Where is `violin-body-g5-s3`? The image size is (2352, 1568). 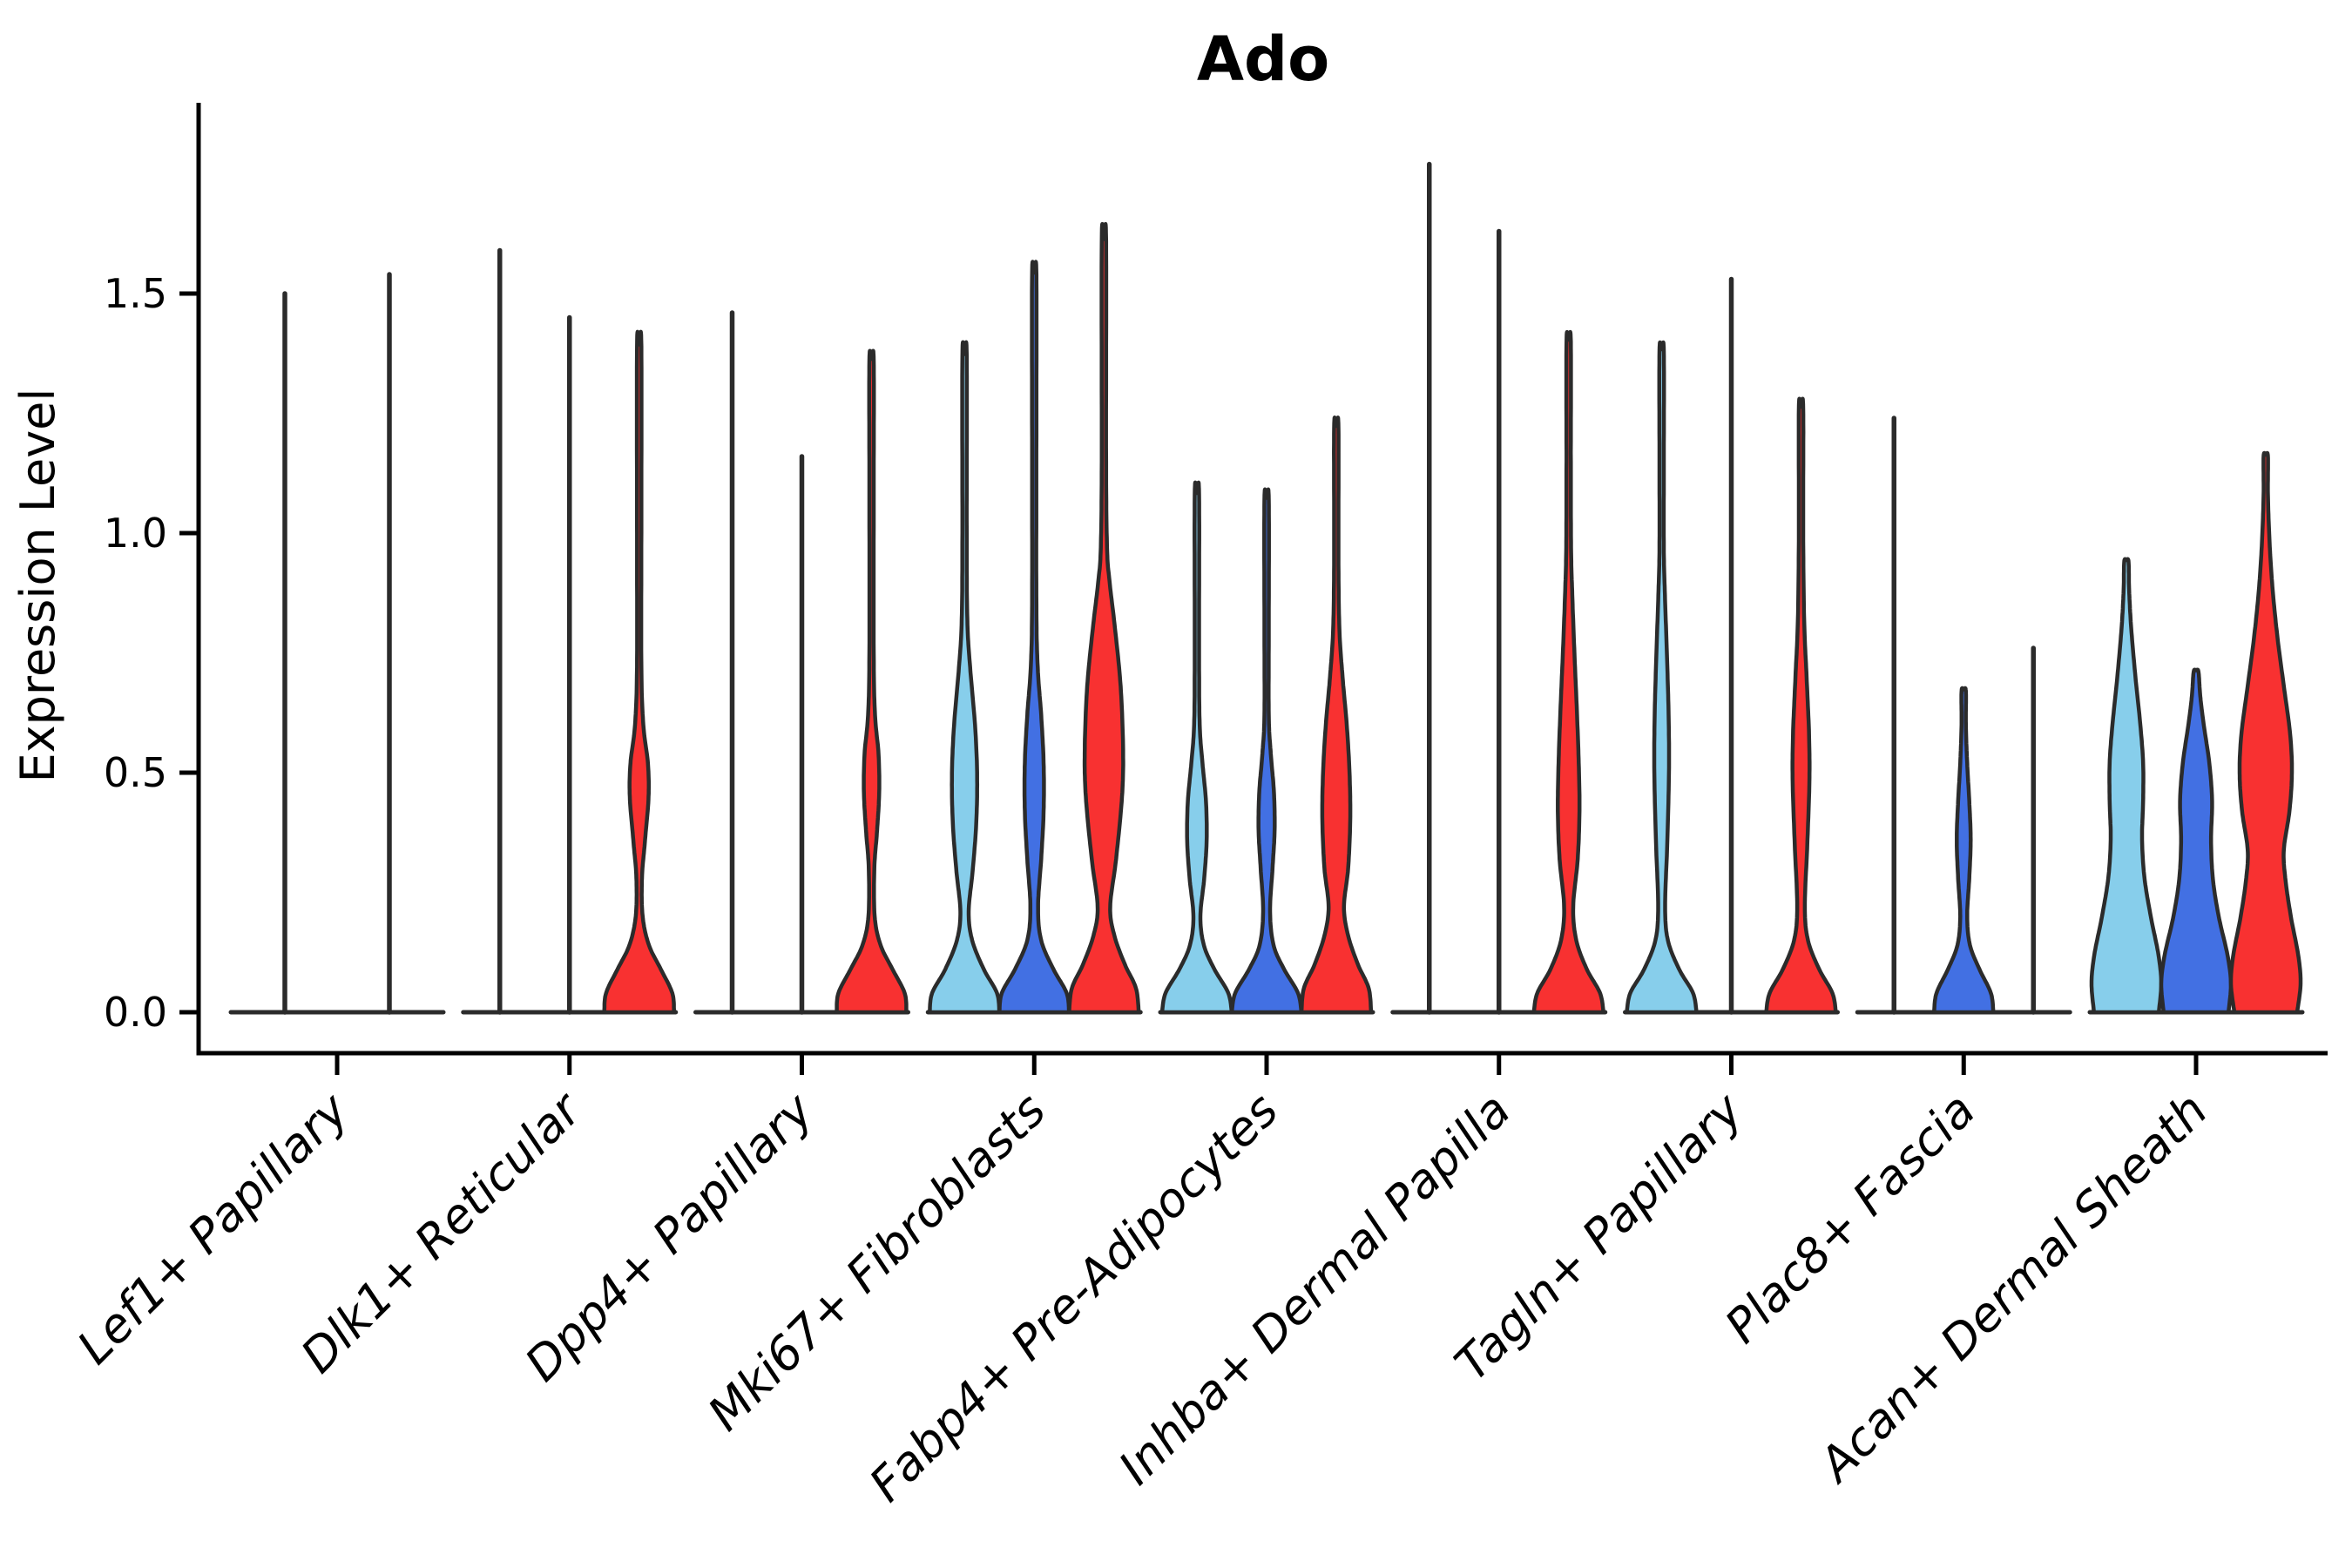
violin-body-g5-s3 is located at coordinates (1336, 716).